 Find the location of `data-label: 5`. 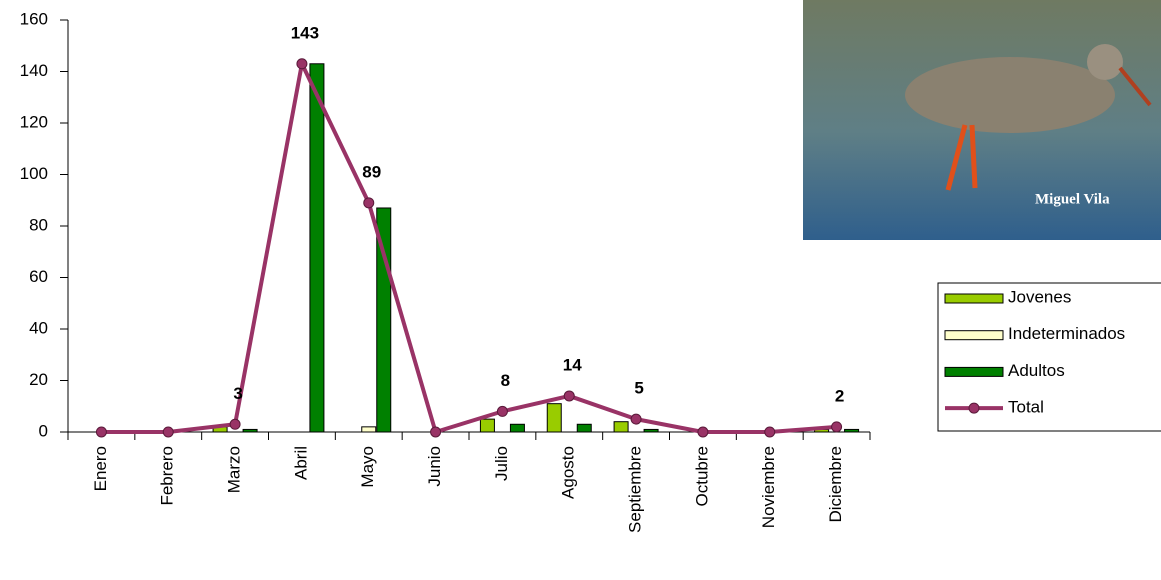

data-label: 5 is located at coordinates (638, 388).